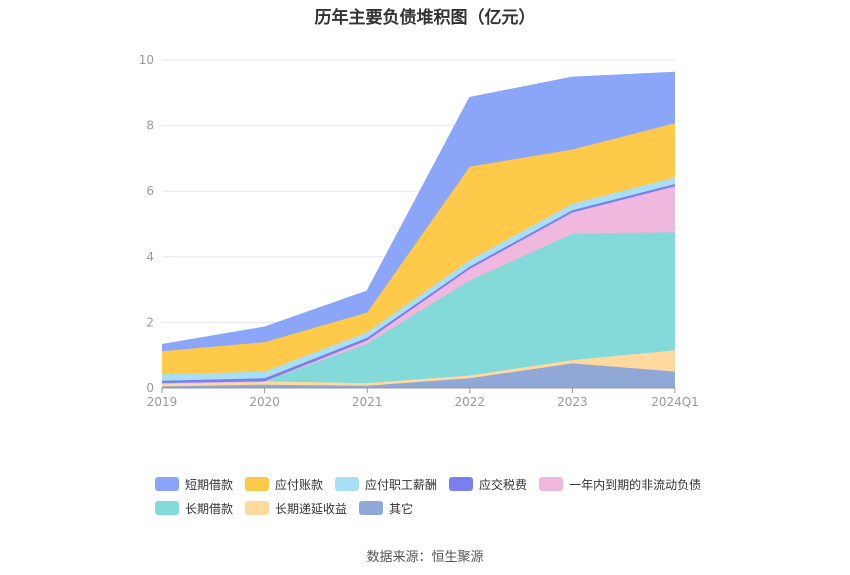  I want to click on y-tick-label: 0, so click(150, 388).